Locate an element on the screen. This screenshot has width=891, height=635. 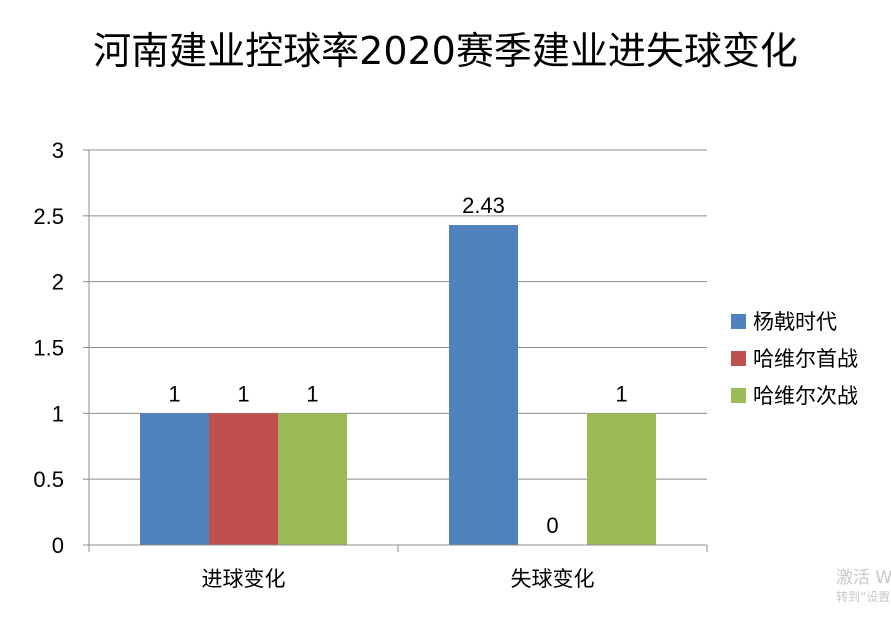
watermark-line-1: 激活 W is located at coordinates (863, 578).